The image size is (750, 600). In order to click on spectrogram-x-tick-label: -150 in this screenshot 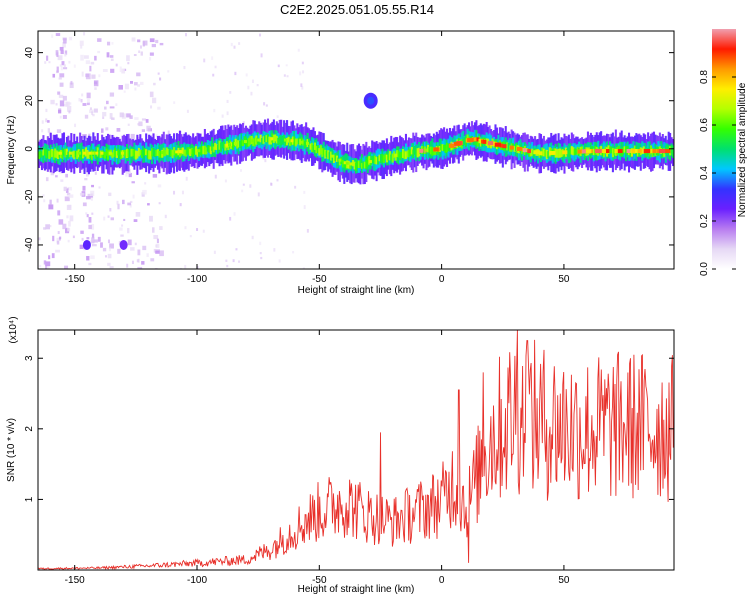, I will do `click(75, 279)`.